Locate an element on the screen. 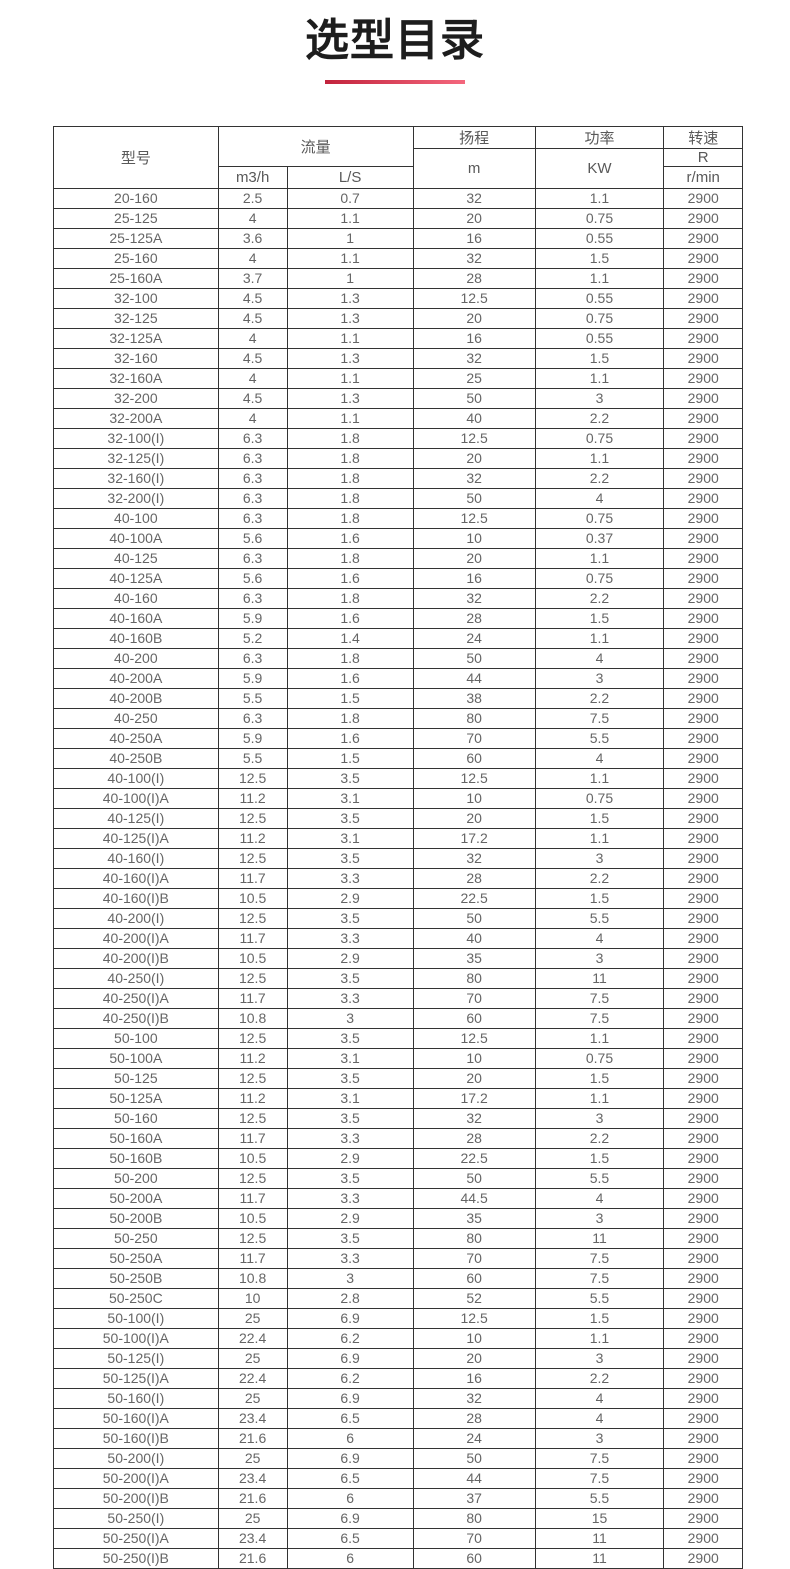 This screenshot has width=790, height=1569. table-row: 50-125(I) 25 6.9 20 3 2900 is located at coordinates (398, 1358).